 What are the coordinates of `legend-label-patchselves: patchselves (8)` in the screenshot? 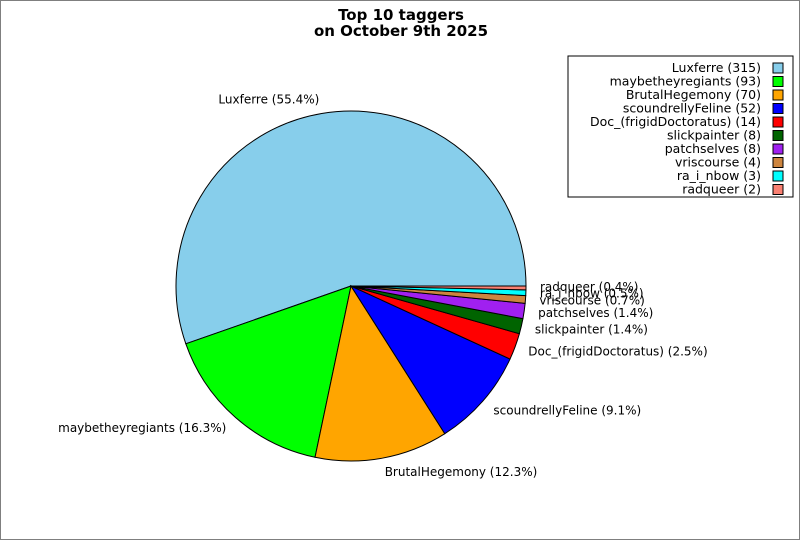 It's located at (713, 148).